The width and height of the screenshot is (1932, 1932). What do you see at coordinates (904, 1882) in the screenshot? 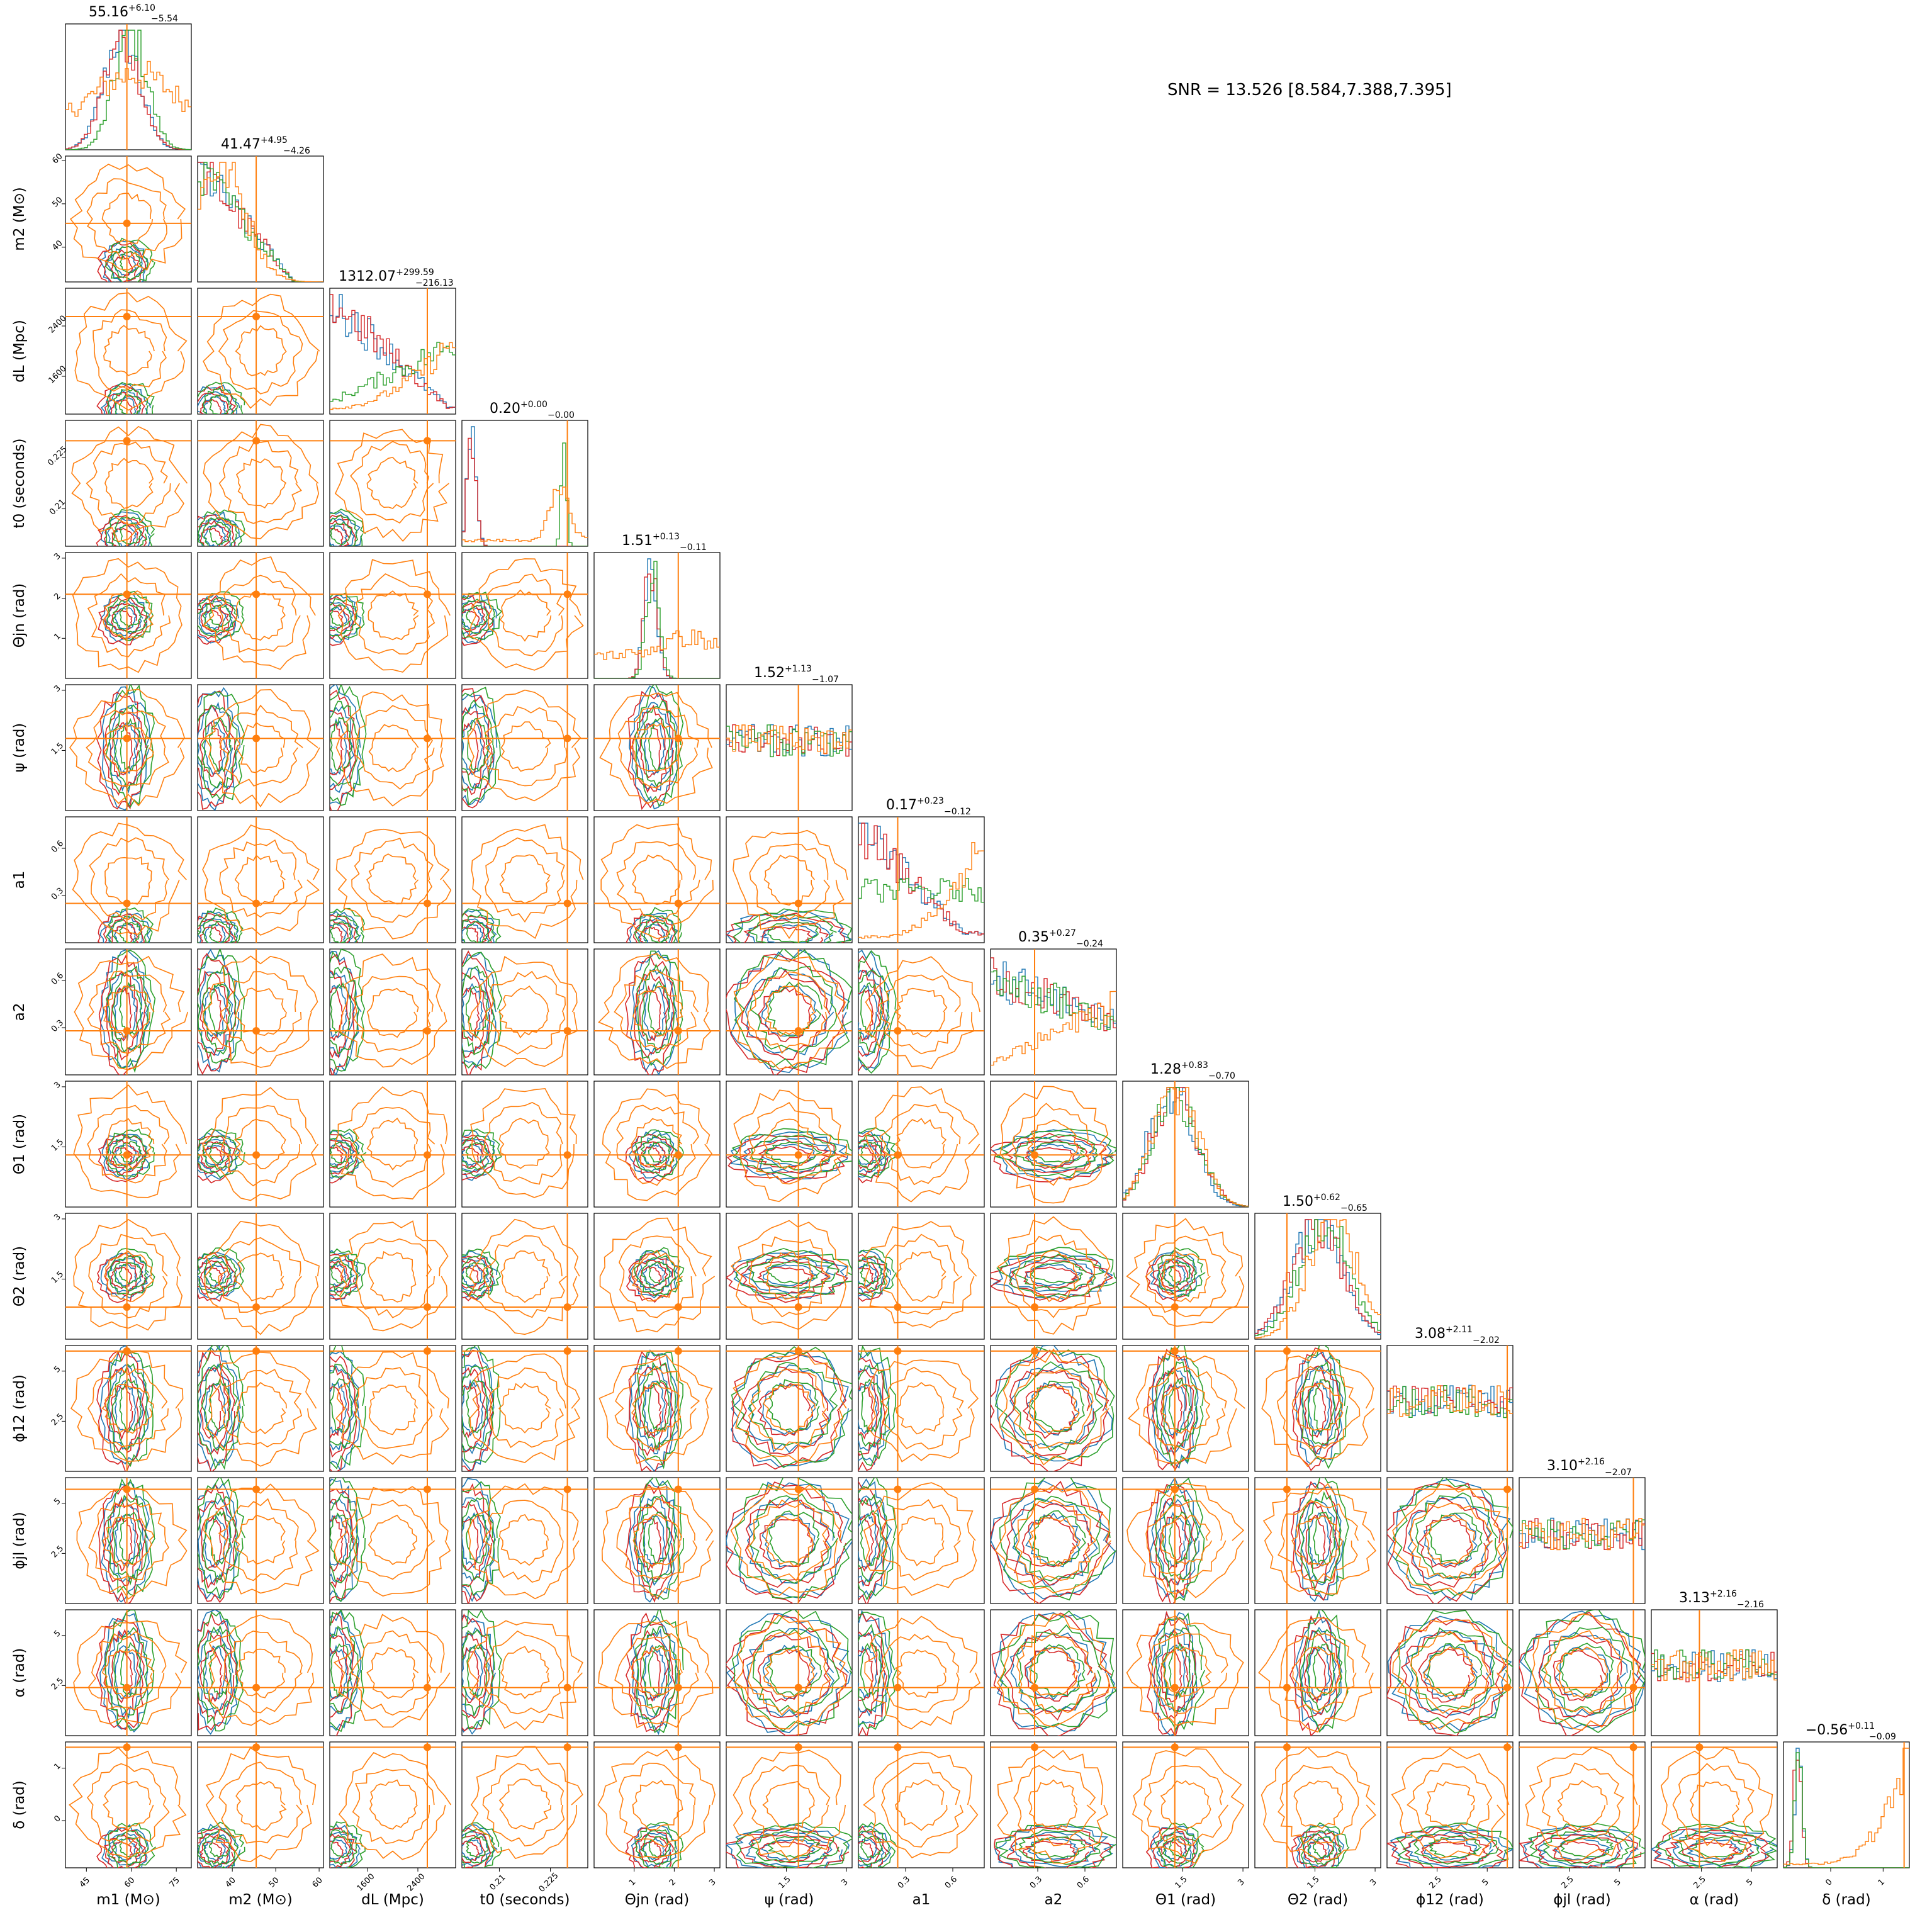
I see `x-tick-label: 0.3` at bounding box center [904, 1882].